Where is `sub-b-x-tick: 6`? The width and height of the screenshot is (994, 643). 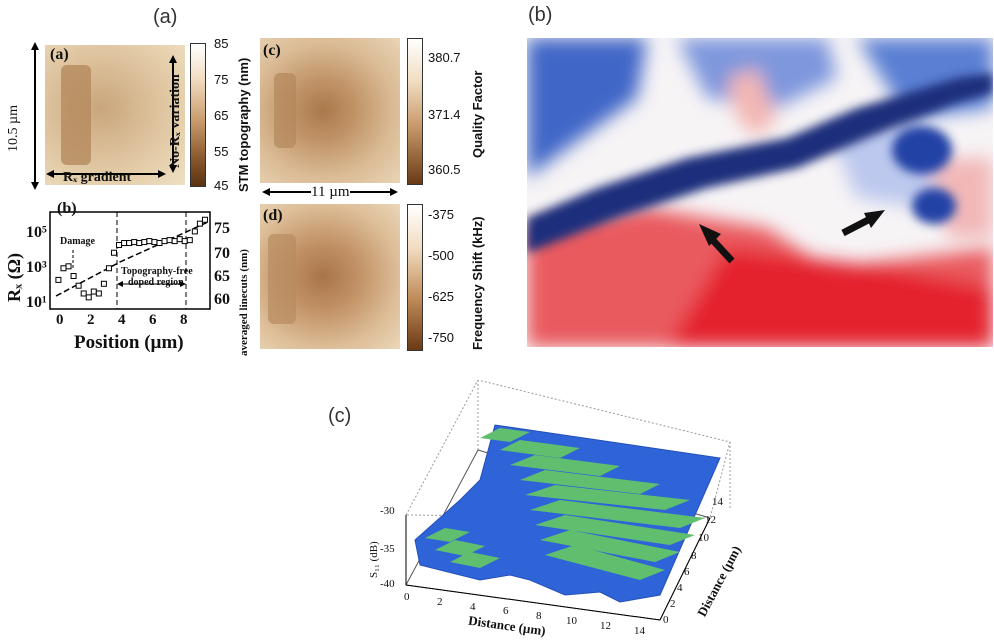
sub-b-x-tick: 6 is located at coordinates (153, 320).